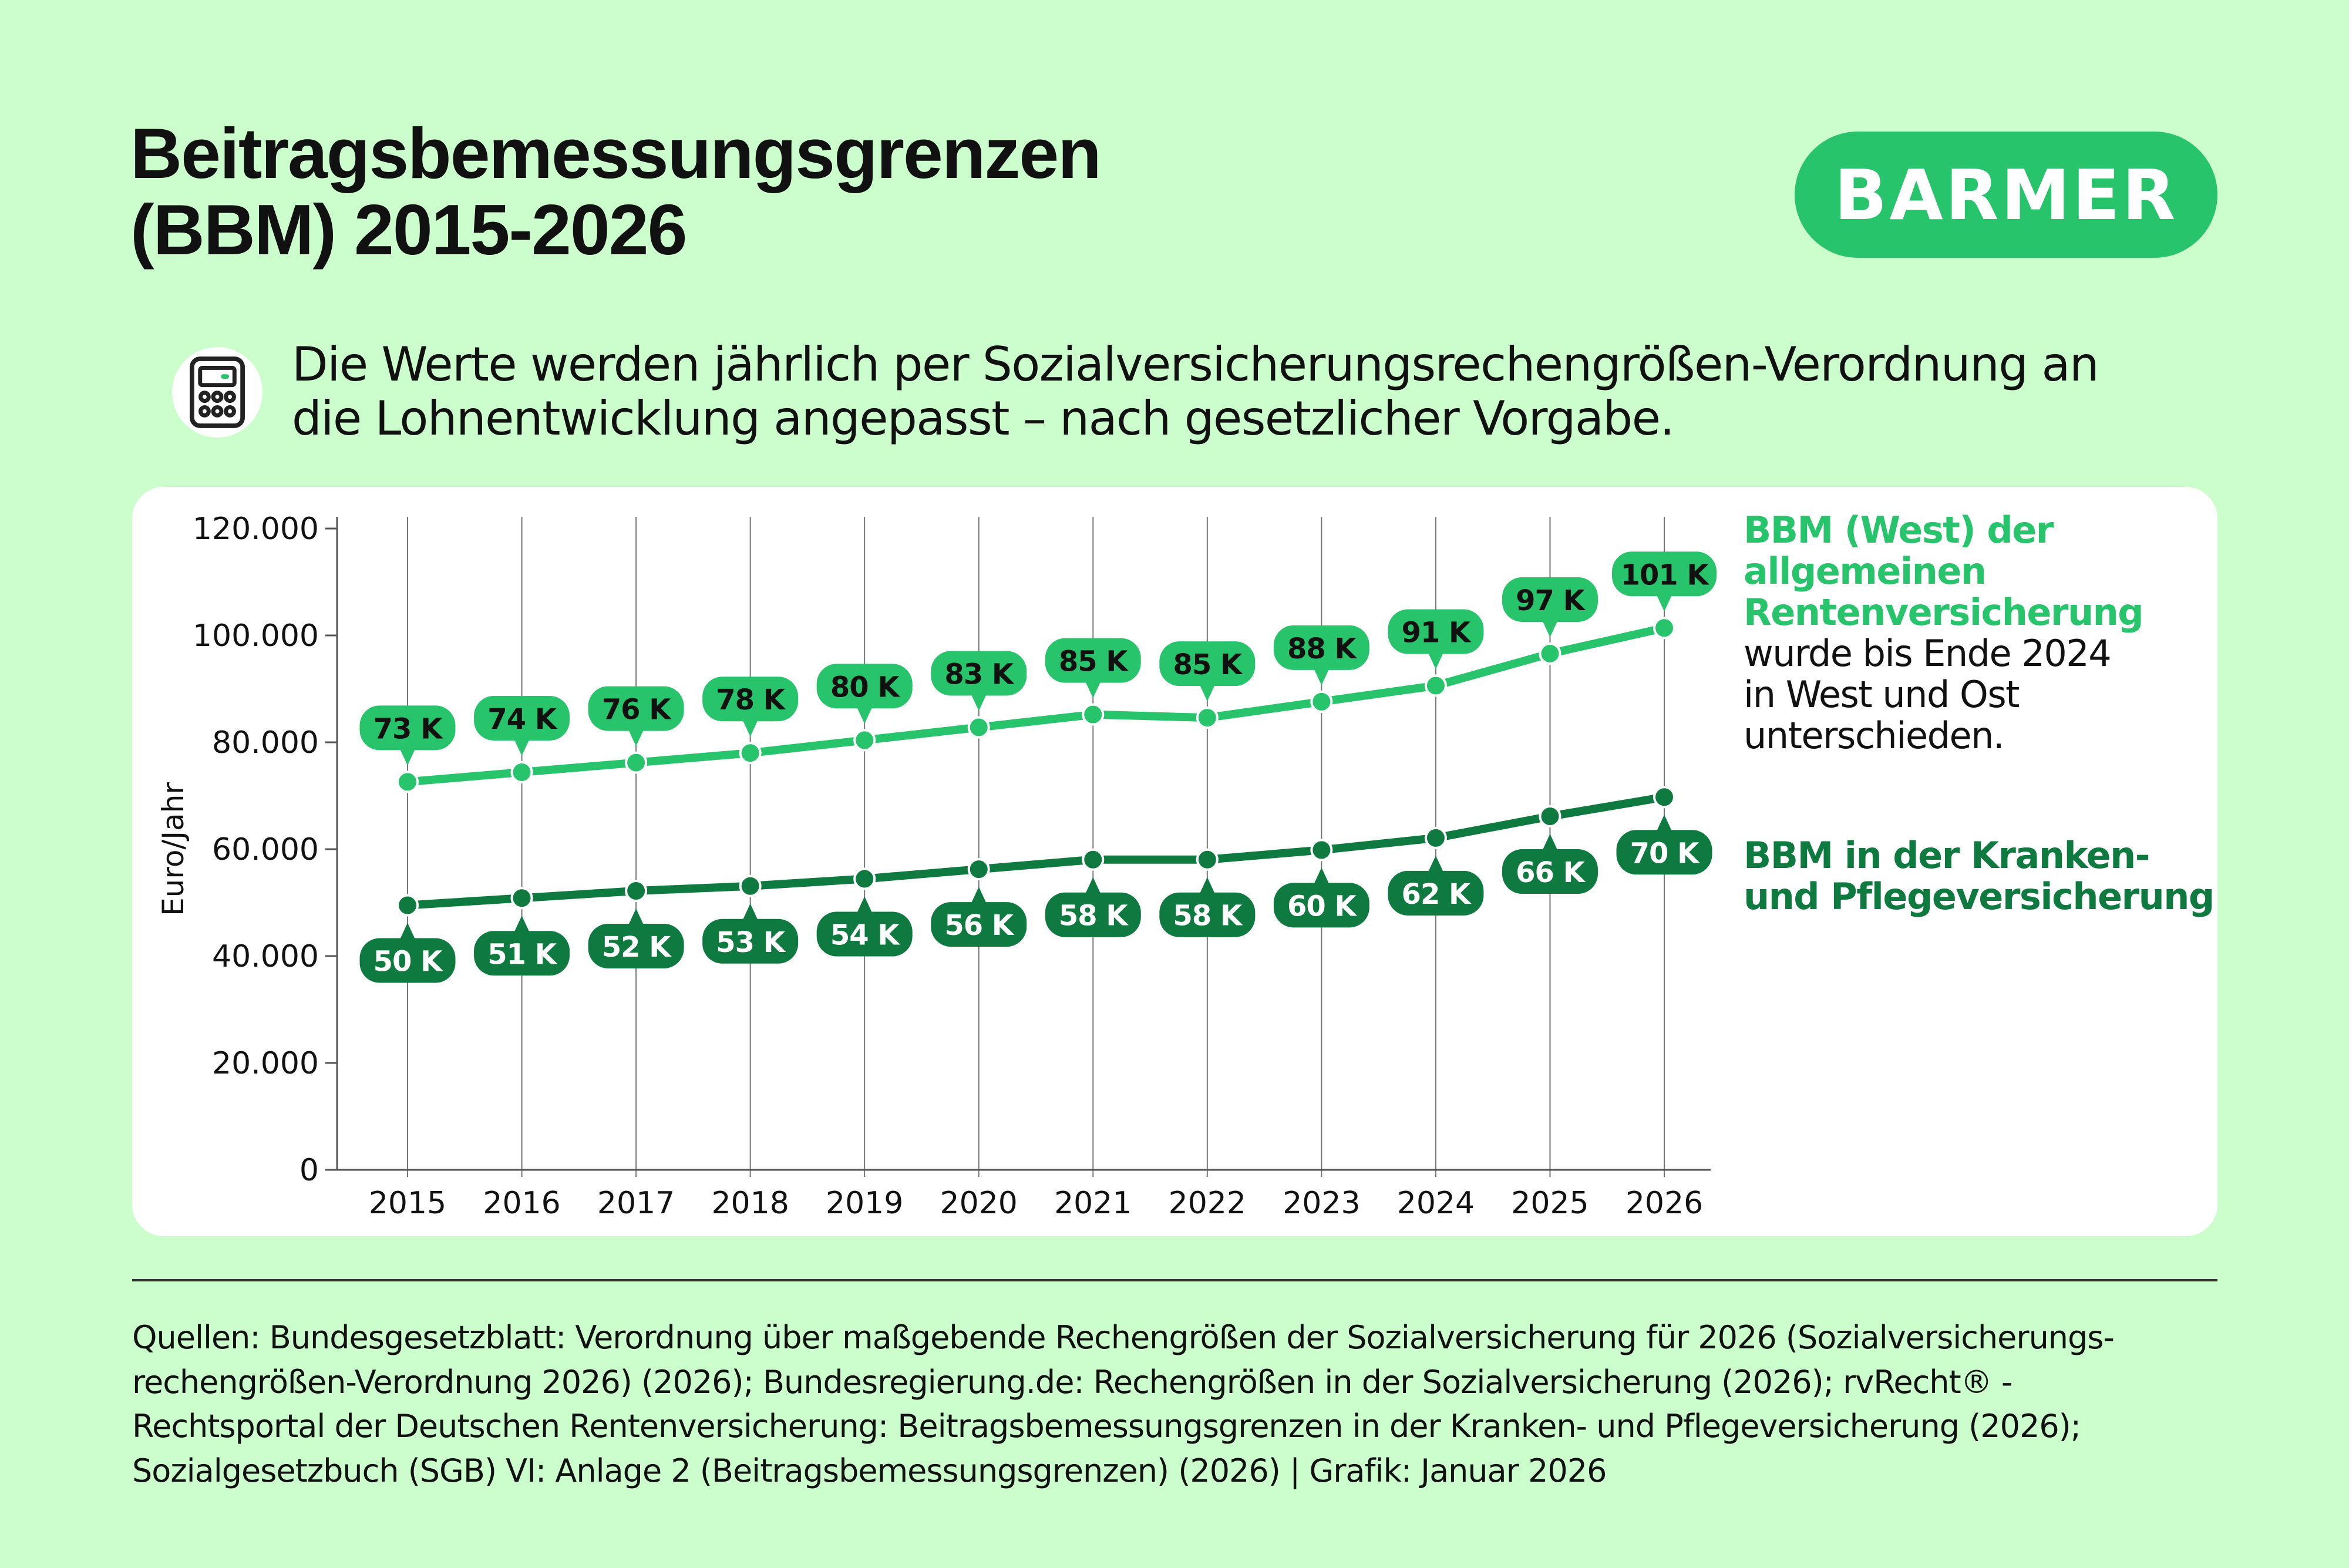 The width and height of the screenshot is (2349, 1568). I want to click on data-label-bubble-west-2024, so click(1436, 631).